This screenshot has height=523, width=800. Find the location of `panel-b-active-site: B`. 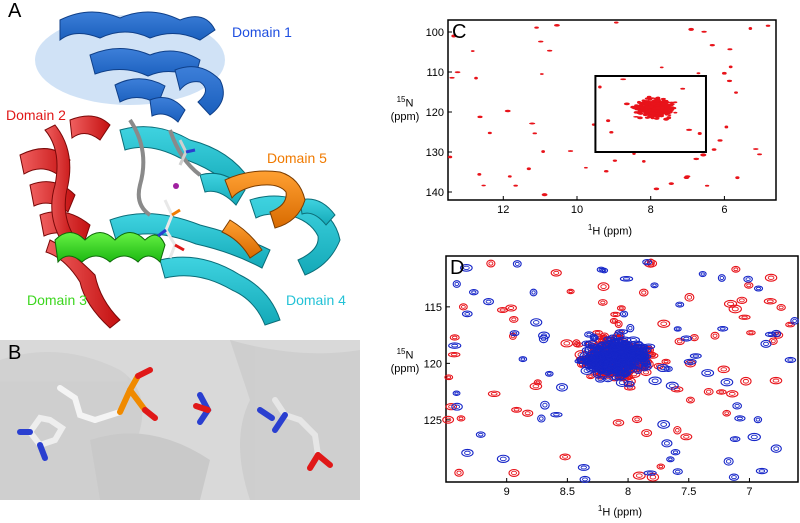

panel-b-active-site: B is located at coordinates (180, 420).